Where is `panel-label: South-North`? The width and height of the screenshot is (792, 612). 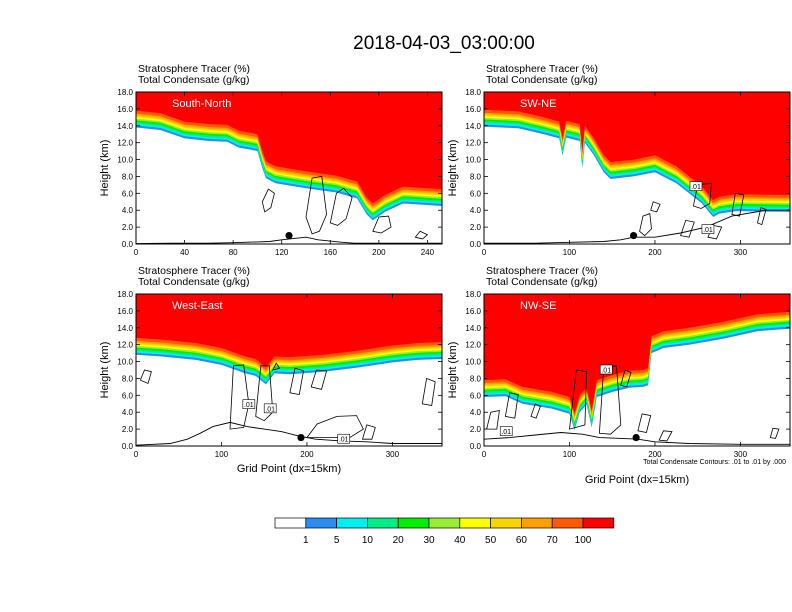
panel-label: South-North is located at coordinates (201, 104).